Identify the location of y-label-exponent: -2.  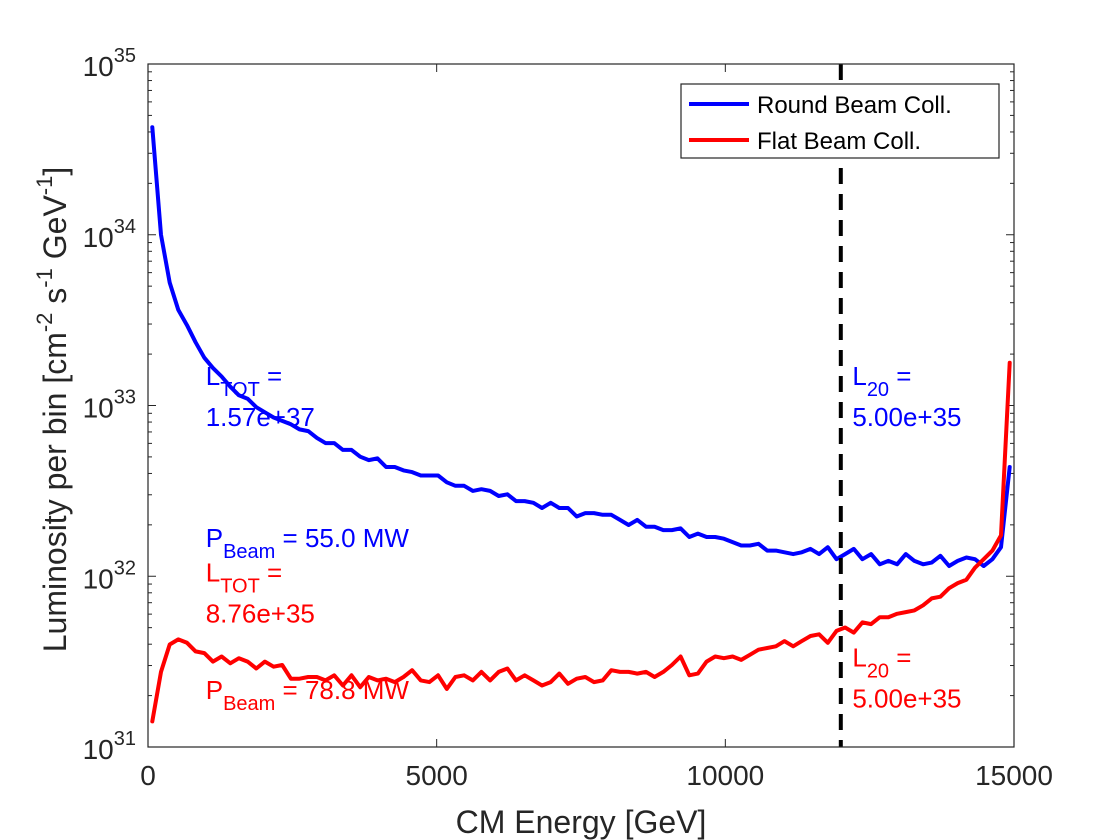
(44, 323).